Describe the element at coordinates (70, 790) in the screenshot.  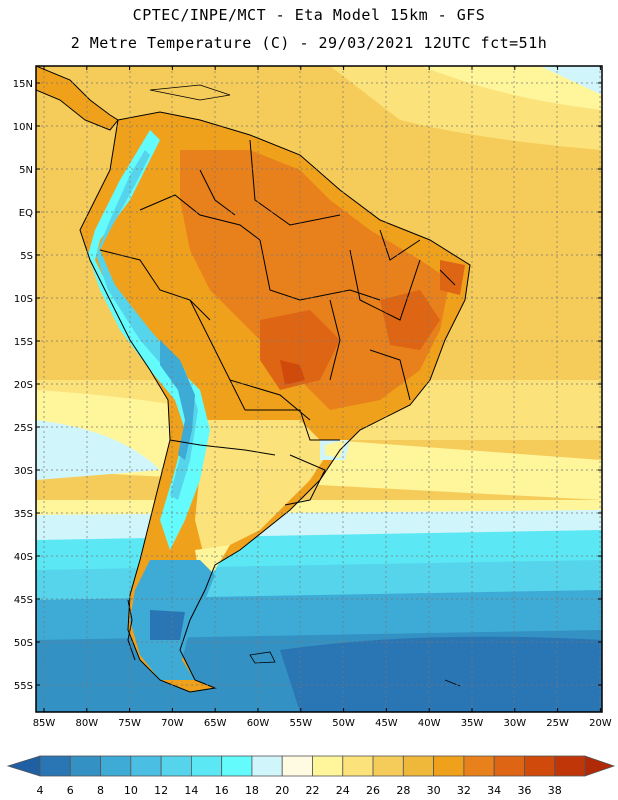
I see `colorbar-label-6: 6` at that location.